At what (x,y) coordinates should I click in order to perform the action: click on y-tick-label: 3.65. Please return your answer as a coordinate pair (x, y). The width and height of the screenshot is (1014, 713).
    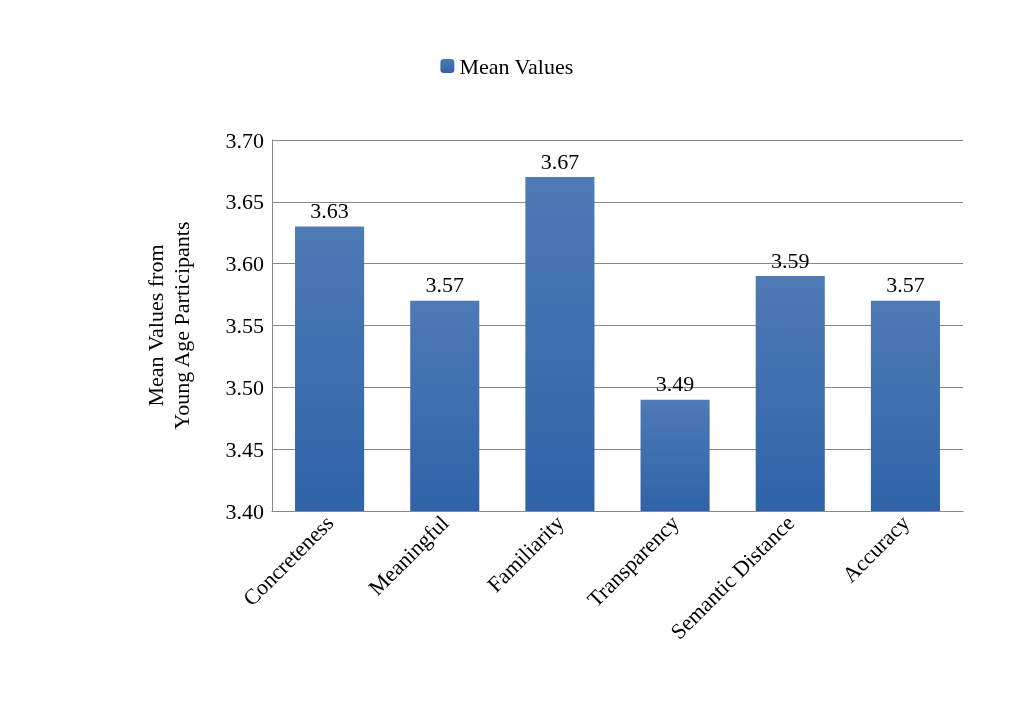
    Looking at the image, I should click on (244, 202).